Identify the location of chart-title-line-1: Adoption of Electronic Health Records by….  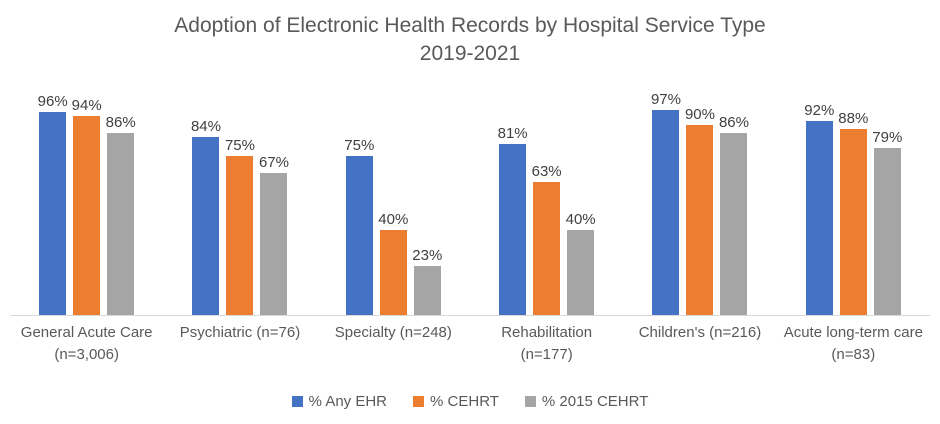
(470, 25).